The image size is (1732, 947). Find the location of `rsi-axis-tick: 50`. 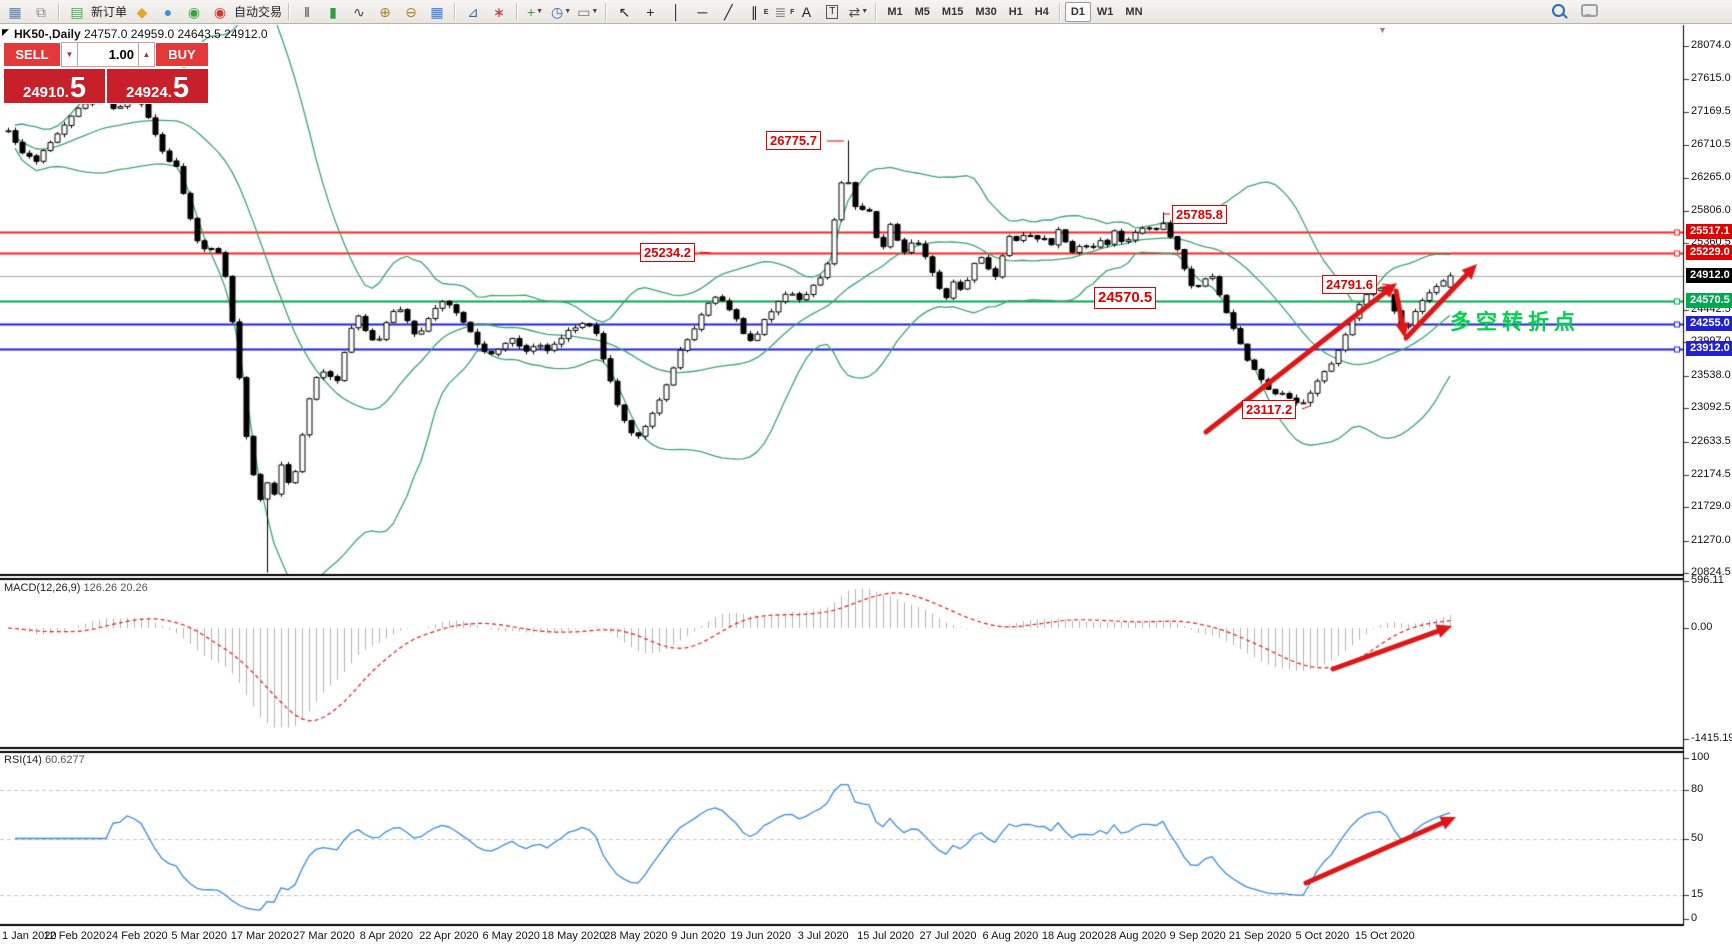

rsi-axis-tick: 50 is located at coordinates (1697, 837).